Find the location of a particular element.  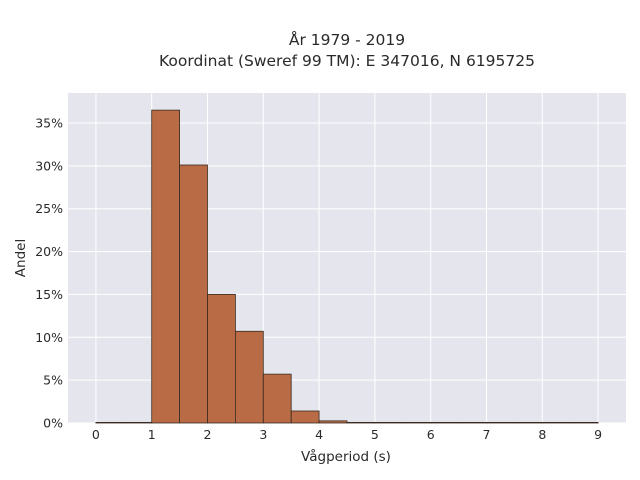

x-tick-label: 9 is located at coordinates (598, 434).